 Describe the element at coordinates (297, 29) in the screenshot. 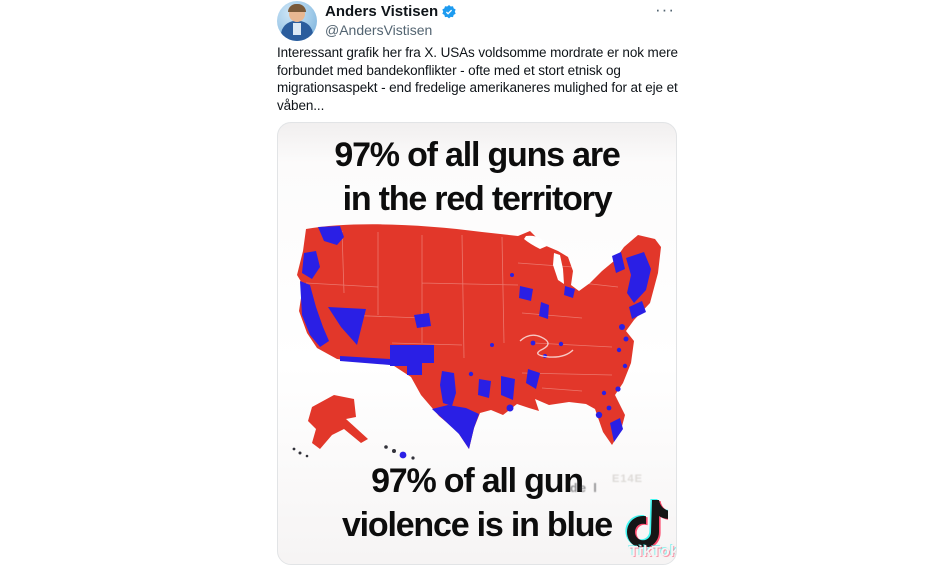

I see `avatar-shirt` at that location.